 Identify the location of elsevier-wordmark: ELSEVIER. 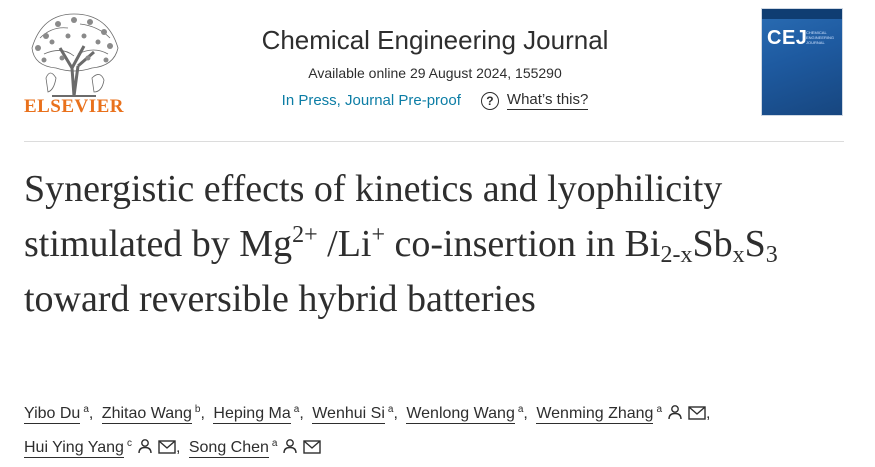
(74, 106).